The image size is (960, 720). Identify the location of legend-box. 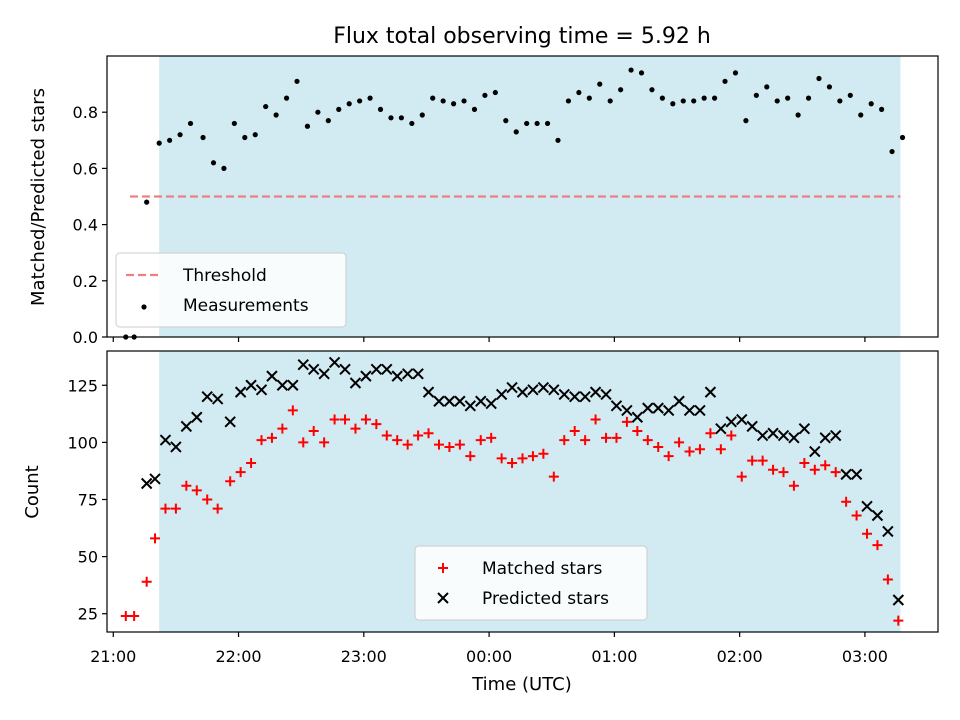
(531, 583).